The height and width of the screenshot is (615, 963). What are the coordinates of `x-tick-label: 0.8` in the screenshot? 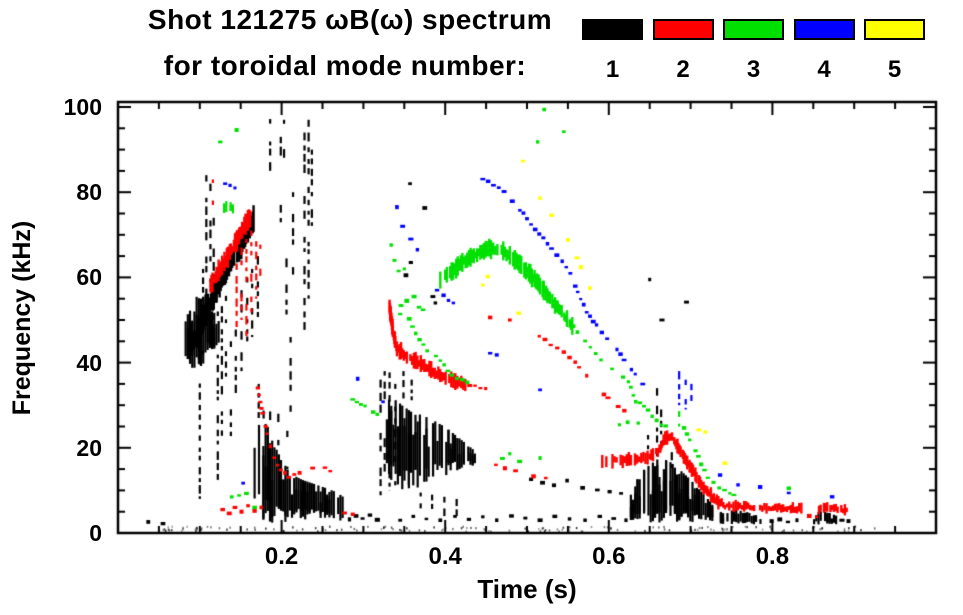 It's located at (772, 556).